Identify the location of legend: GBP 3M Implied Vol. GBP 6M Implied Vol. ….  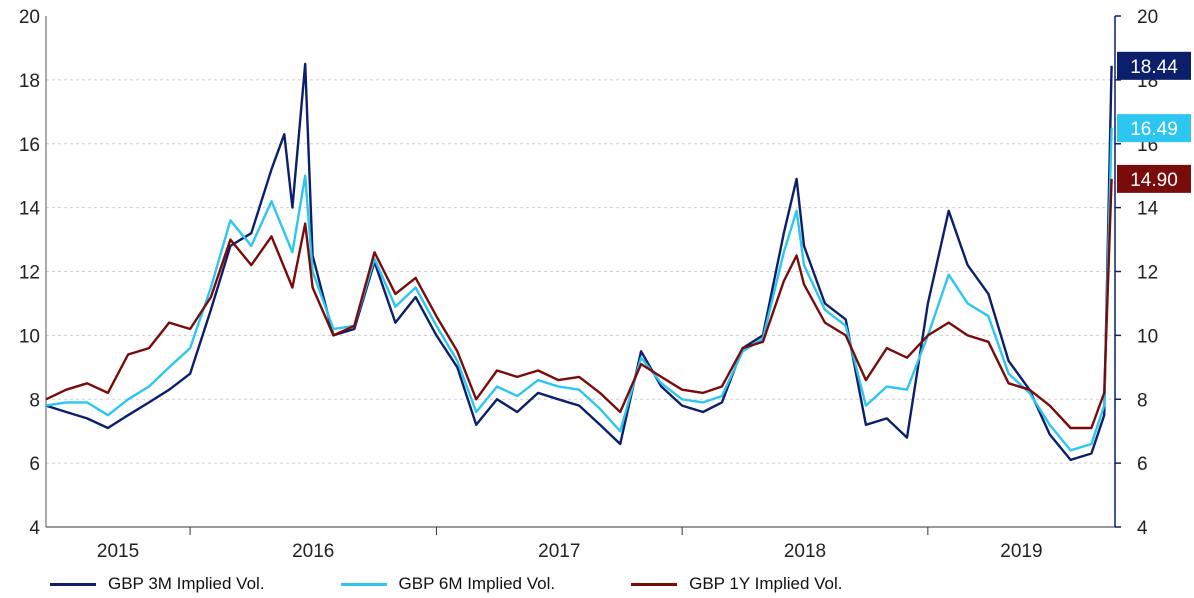
(484, 584).